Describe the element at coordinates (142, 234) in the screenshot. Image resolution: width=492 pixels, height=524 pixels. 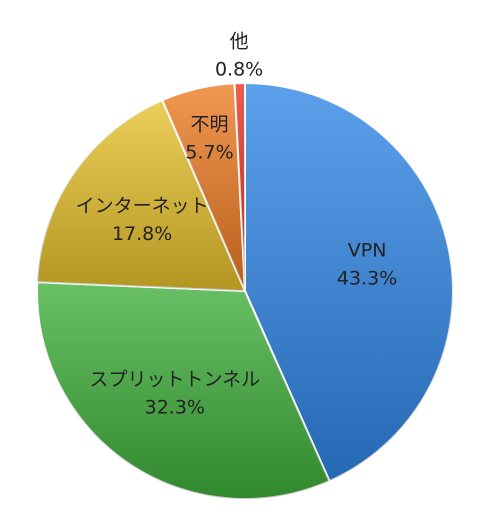
I see `slice-value: 17.8%` at that location.